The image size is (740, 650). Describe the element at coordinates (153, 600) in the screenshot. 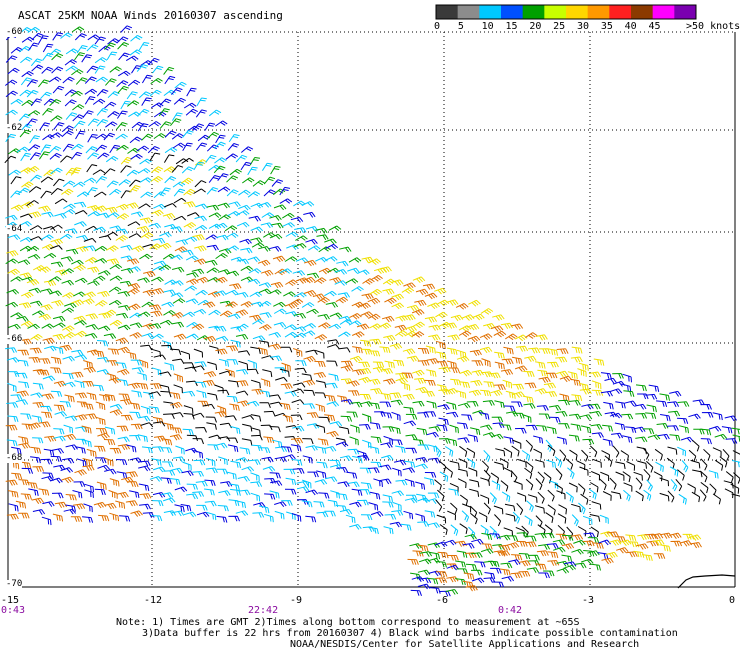

I see `lon-label-12: -12` at that location.